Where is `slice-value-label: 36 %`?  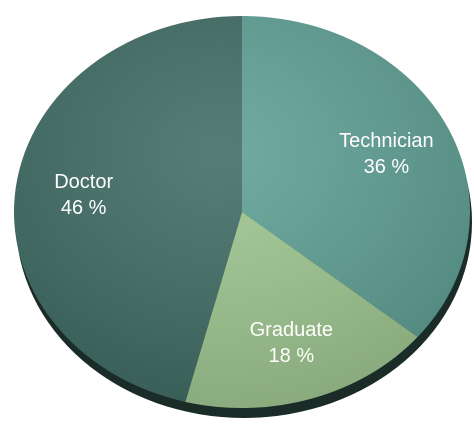 slice-value-label: 36 % is located at coordinates (387, 167).